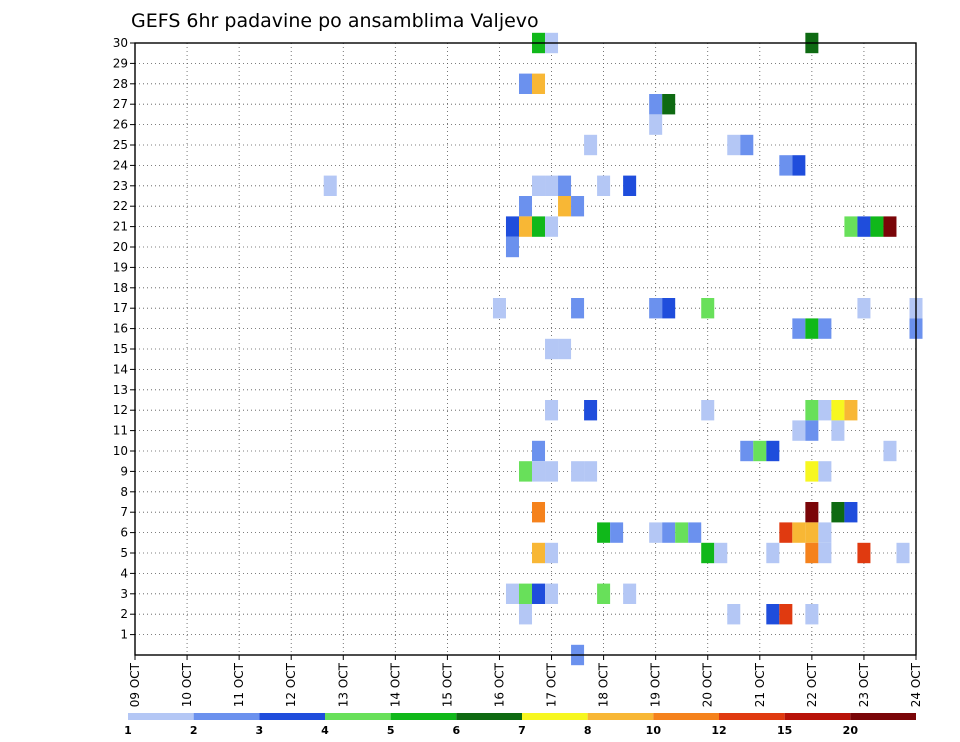 The height and width of the screenshot is (742, 960). I want to click on legend-label: 8, so click(588, 730).